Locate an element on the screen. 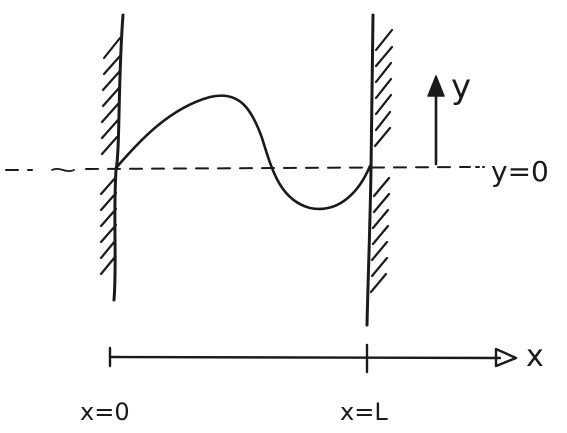 The image size is (567, 433). left-wall is located at coordinates (112, 157).